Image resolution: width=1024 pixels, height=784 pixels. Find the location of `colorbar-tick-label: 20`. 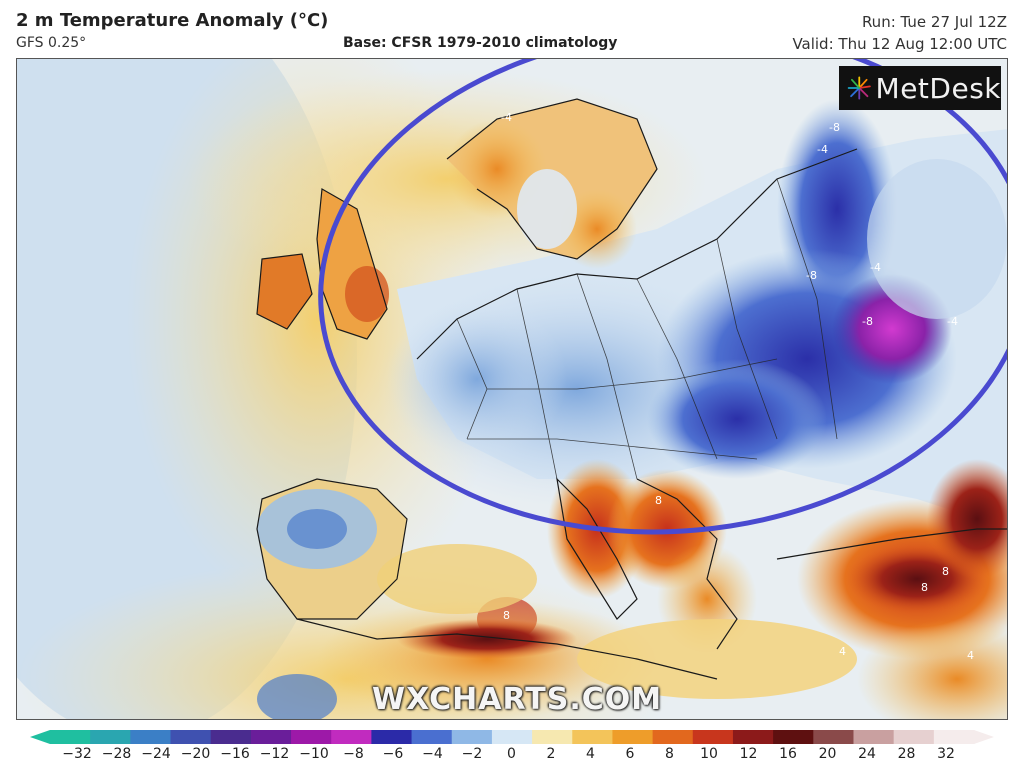

colorbar-tick-label: 20 is located at coordinates (827, 754).